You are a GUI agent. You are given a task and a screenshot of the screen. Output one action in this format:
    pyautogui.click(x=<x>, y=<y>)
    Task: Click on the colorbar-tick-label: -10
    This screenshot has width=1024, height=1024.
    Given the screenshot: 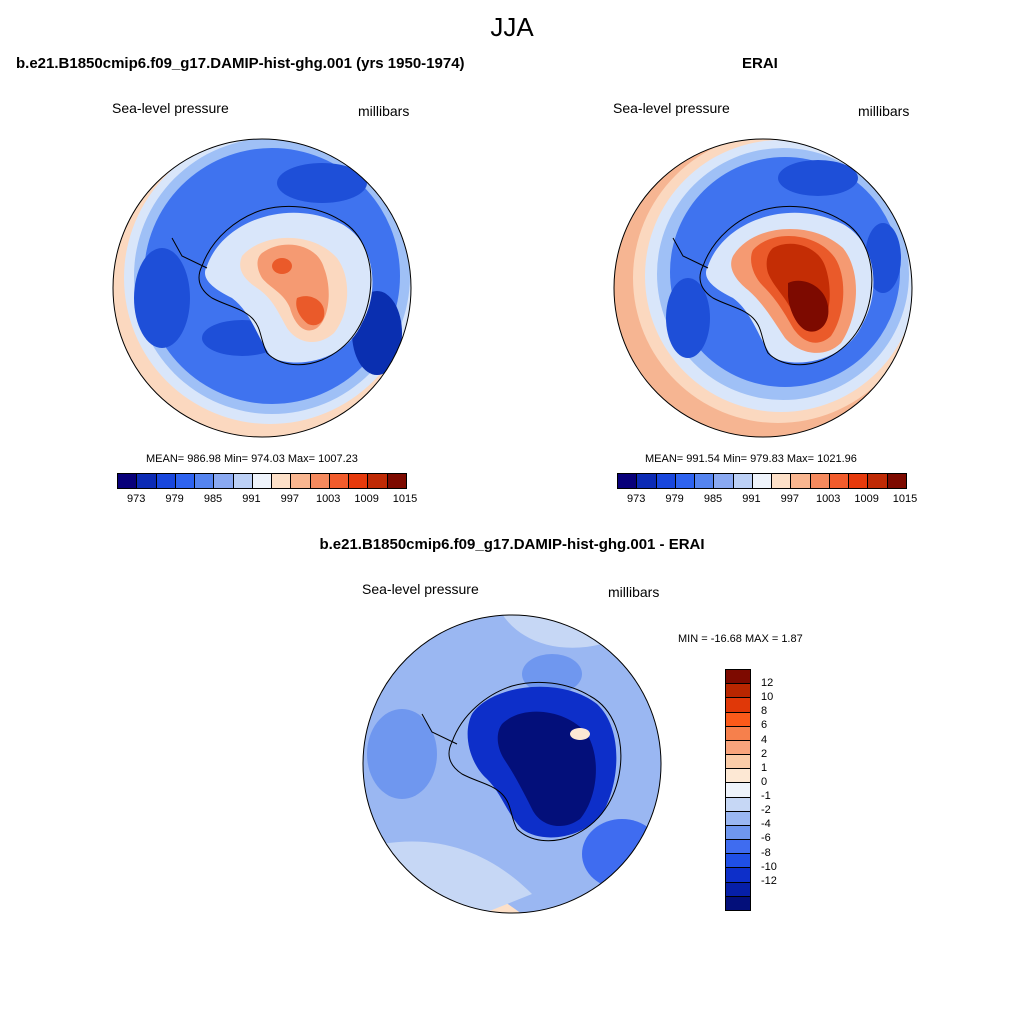 What is the action you would take?
    pyautogui.click(x=769, y=866)
    